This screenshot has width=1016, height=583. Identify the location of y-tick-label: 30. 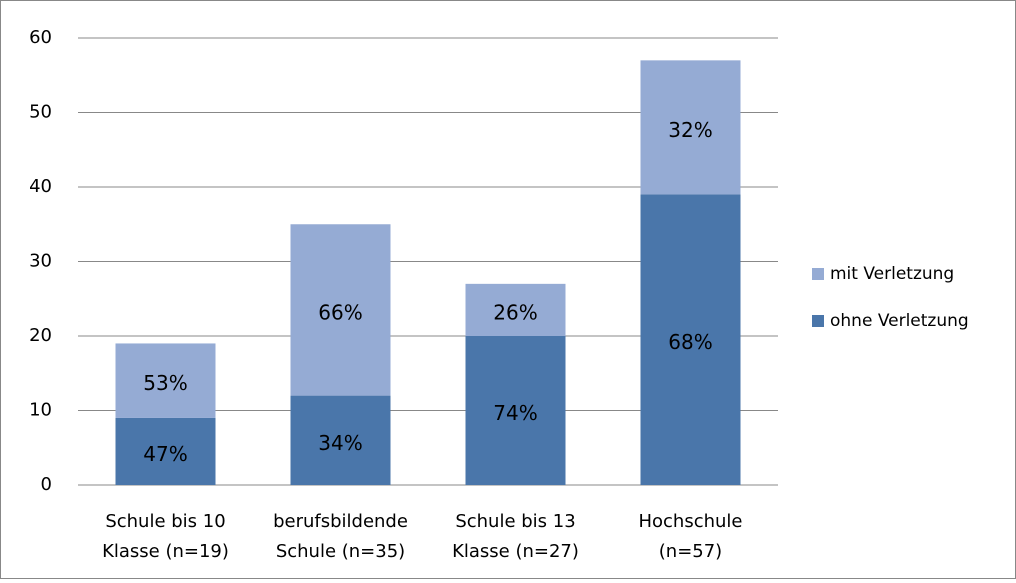
(40, 261).